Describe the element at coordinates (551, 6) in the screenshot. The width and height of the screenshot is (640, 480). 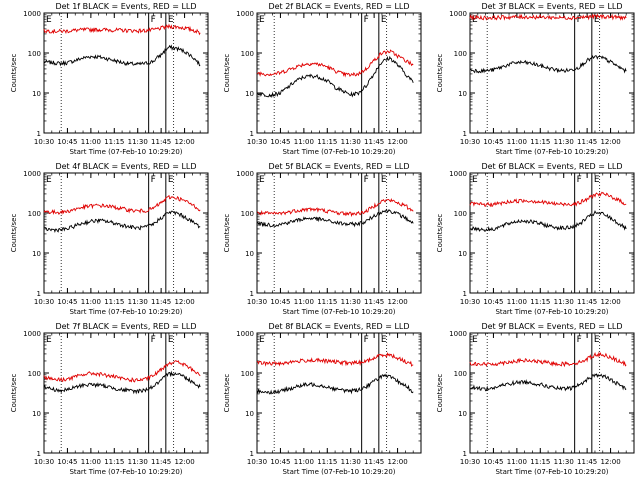
I see `chart-title: Det 3f BLACK = Events, RED = LLD` at that location.